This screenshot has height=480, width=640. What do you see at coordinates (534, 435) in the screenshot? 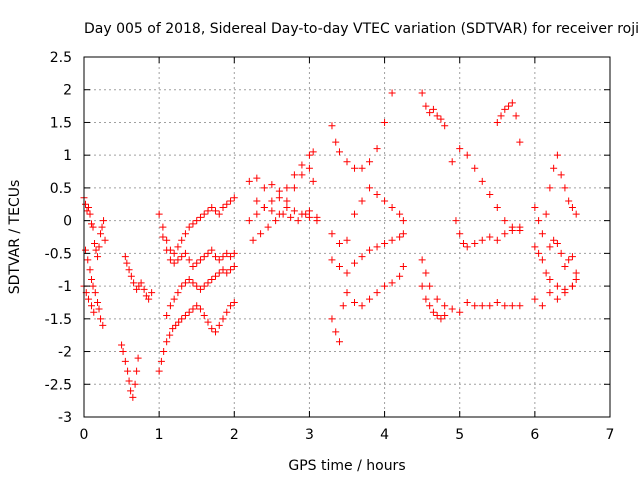
I see `x-tick-label: 6` at bounding box center [534, 435].